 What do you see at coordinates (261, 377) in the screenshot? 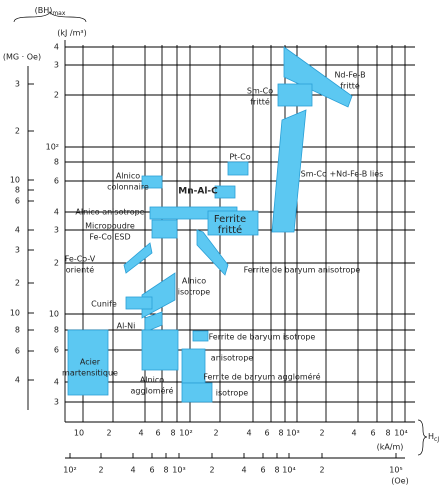
I see `region-label: Ferrite de baryum aggloméré` at bounding box center [261, 377].